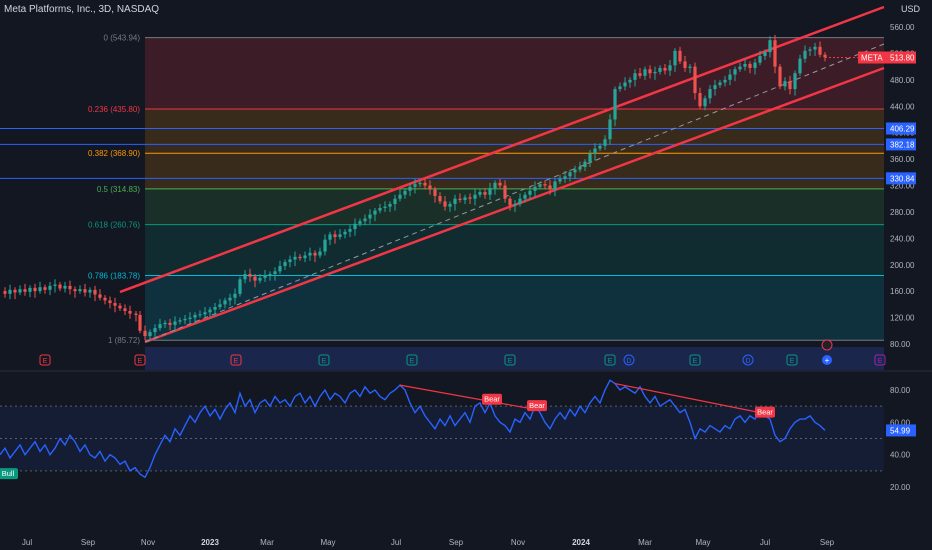 Image resolution: width=932 pixels, height=550 pixels. What do you see at coordinates (148, 542) in the screenshot?
I see `time-tick: Nov` at bounding box center [148, 542].